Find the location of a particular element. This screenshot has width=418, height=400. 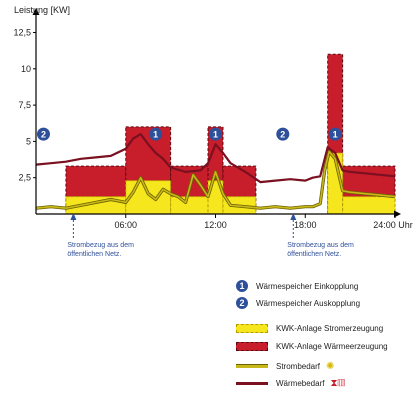

legend-label-waermebedarf: Wärmebedarf is located at coordinates (300, 383).